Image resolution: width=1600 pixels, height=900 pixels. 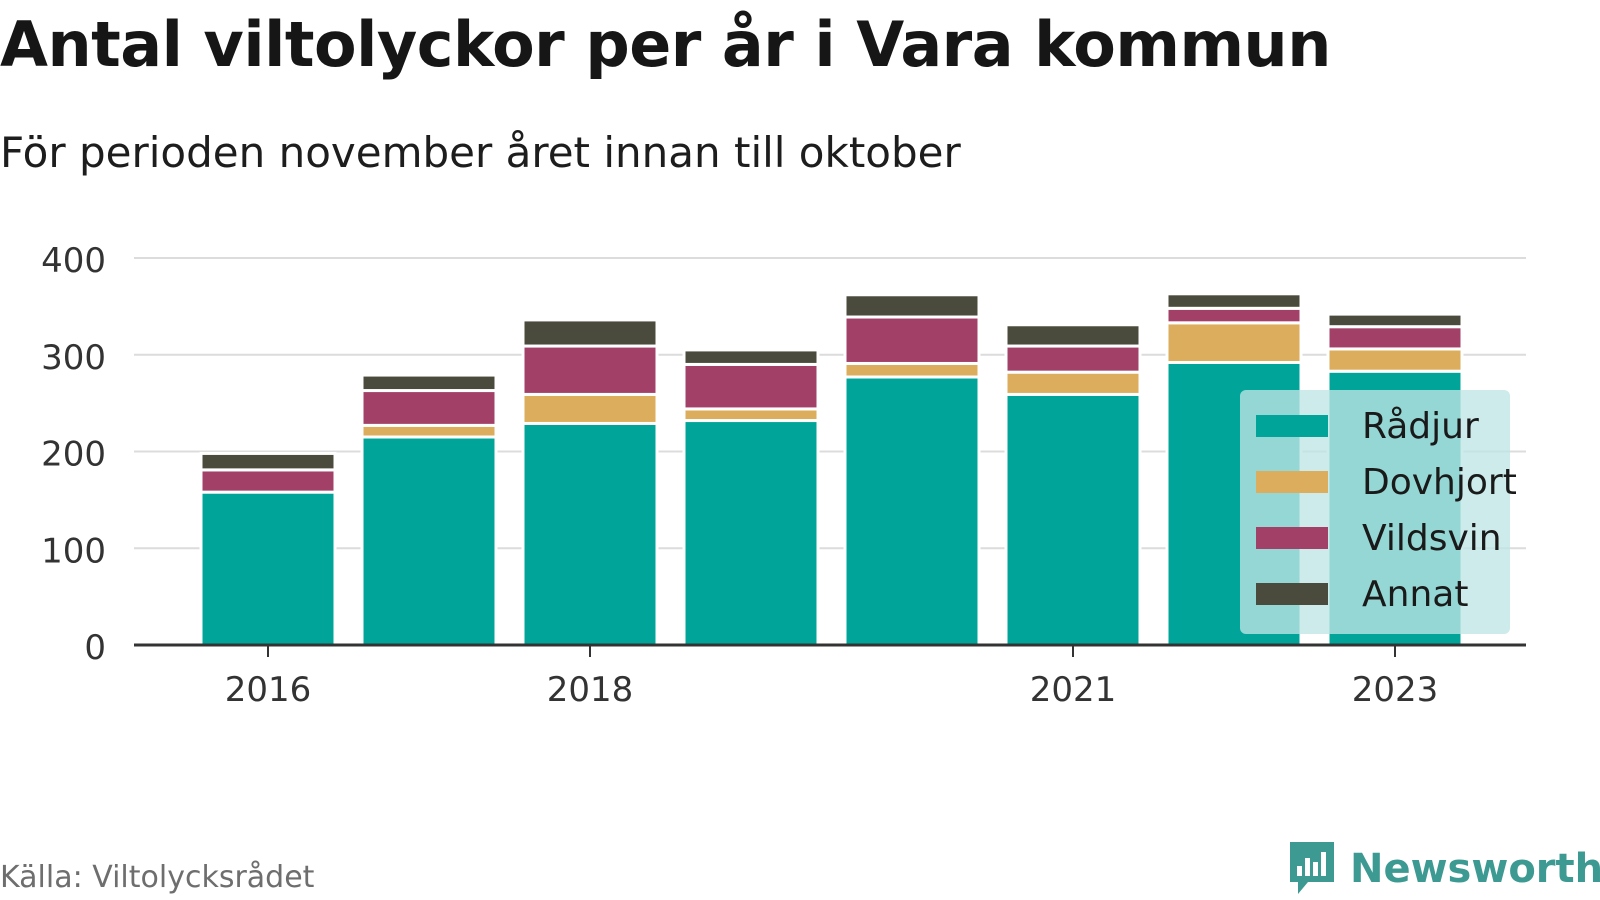 I want to click on legend-label-annat: Annat, so click(x=1415, y=594).